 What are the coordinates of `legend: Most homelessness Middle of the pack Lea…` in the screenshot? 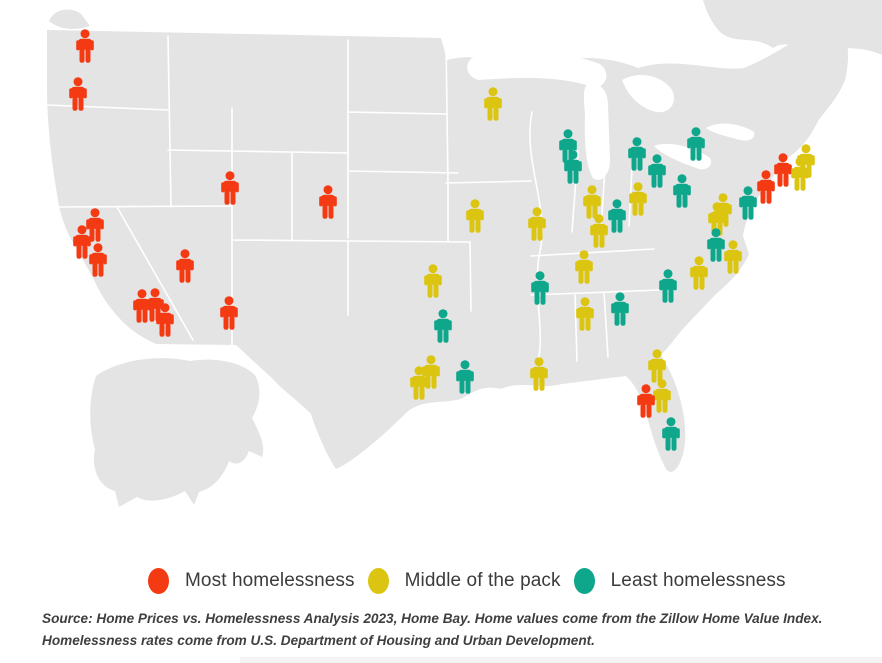 It's located at (467, 581).